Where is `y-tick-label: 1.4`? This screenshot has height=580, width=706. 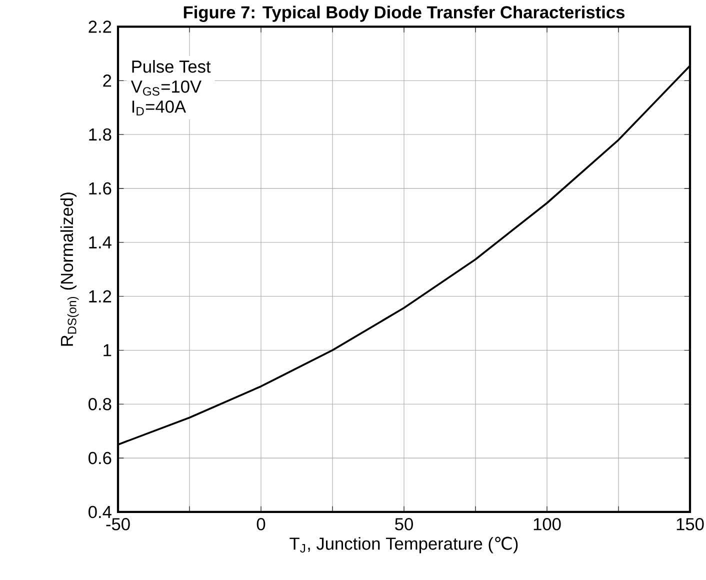
y-tick-label: 1.4 is located at coordinates (100, 242).